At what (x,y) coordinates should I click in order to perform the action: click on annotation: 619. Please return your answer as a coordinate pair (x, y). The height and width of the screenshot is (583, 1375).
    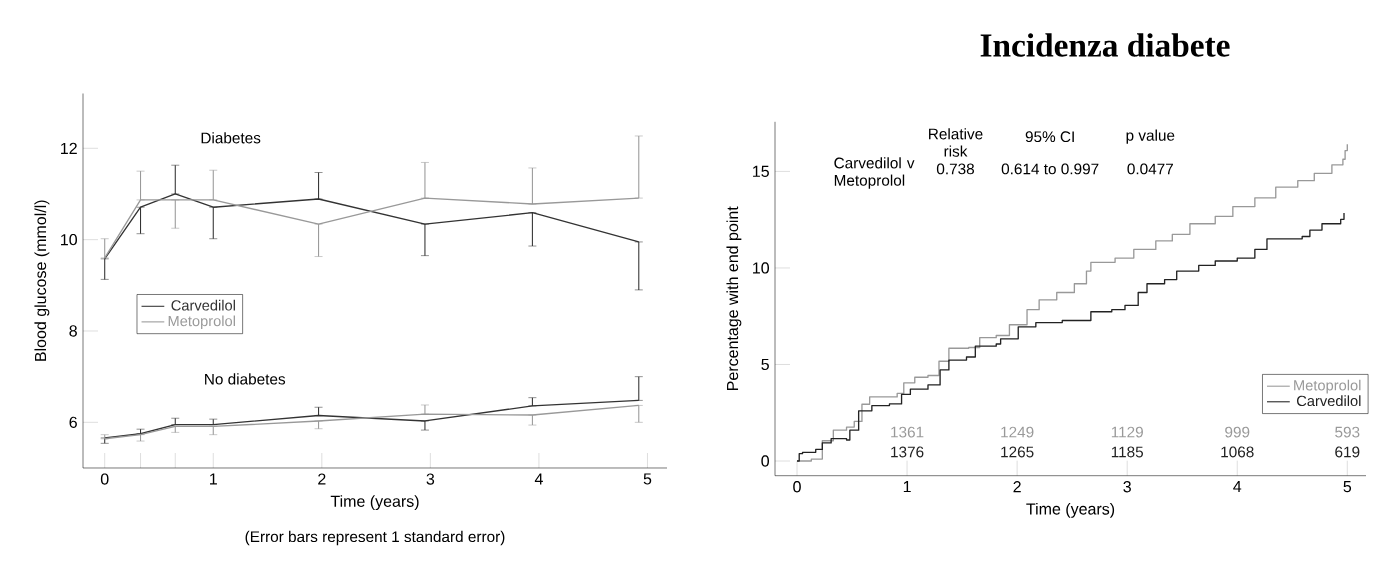
    Looking at the image, I should click on (1347, 452).